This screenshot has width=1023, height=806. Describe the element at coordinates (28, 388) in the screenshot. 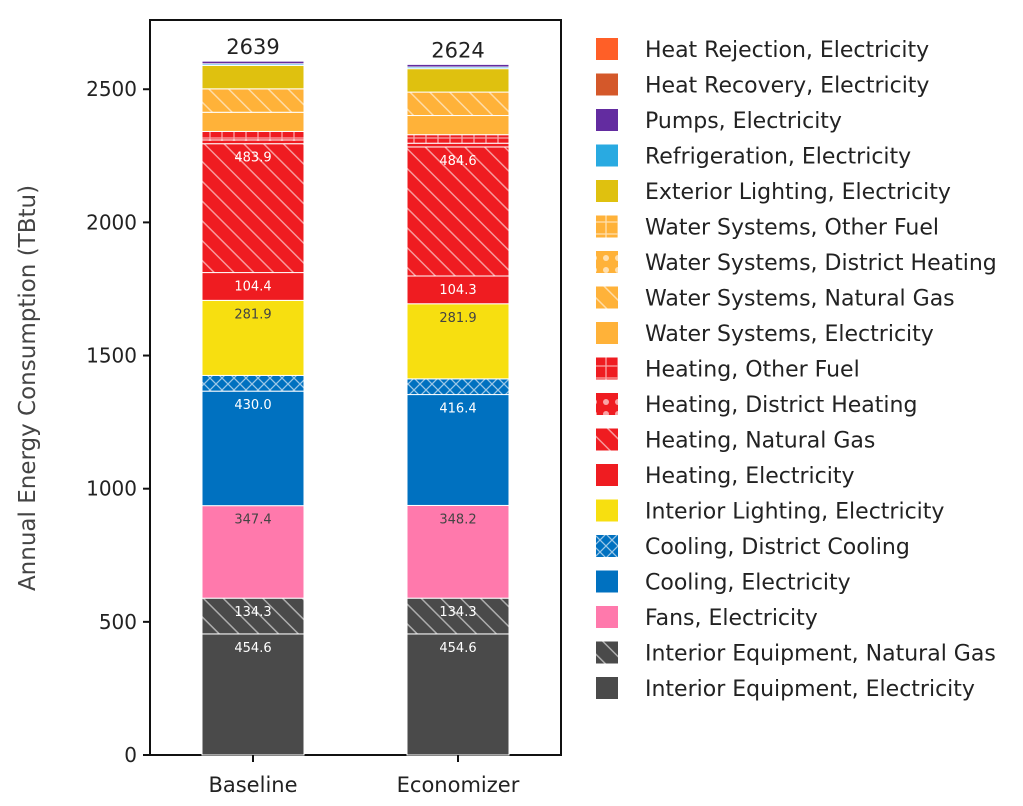

I see `y-axis-label: Annual Energy Consumption (TBtu)` at that location.